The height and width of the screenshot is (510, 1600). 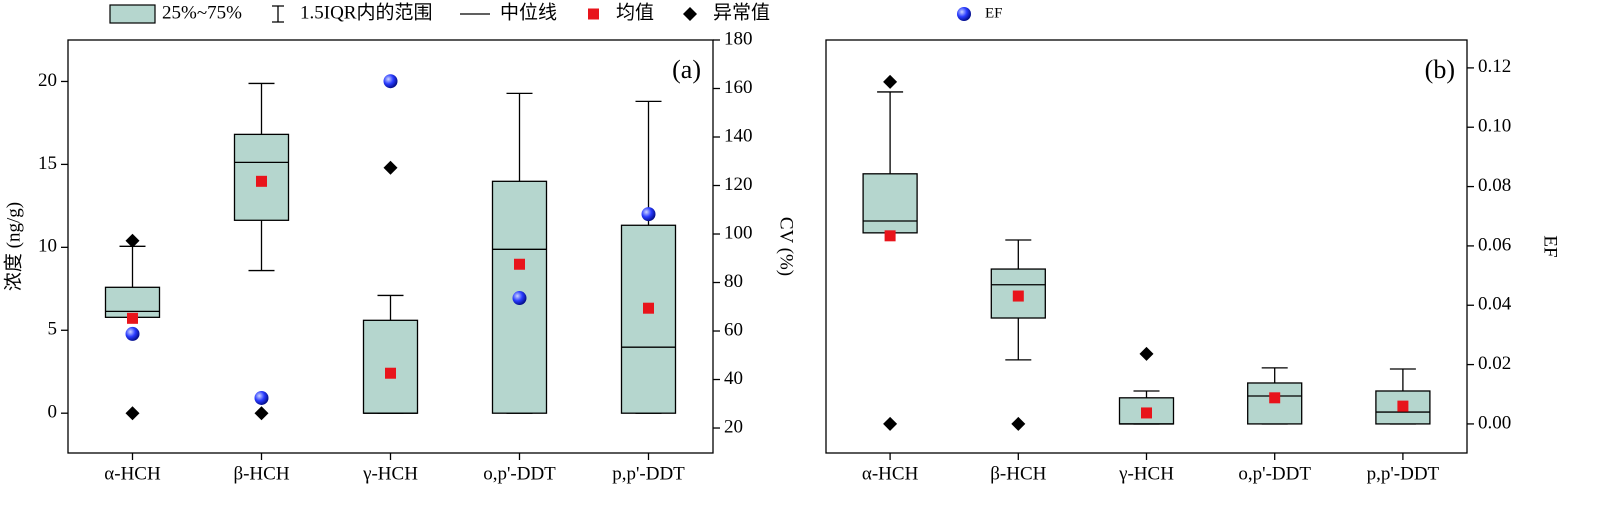 What do you see at coordinates (738, 184) in the screenshot?
I see `y2-tick-label: 120` at bounding box center [738, 184].